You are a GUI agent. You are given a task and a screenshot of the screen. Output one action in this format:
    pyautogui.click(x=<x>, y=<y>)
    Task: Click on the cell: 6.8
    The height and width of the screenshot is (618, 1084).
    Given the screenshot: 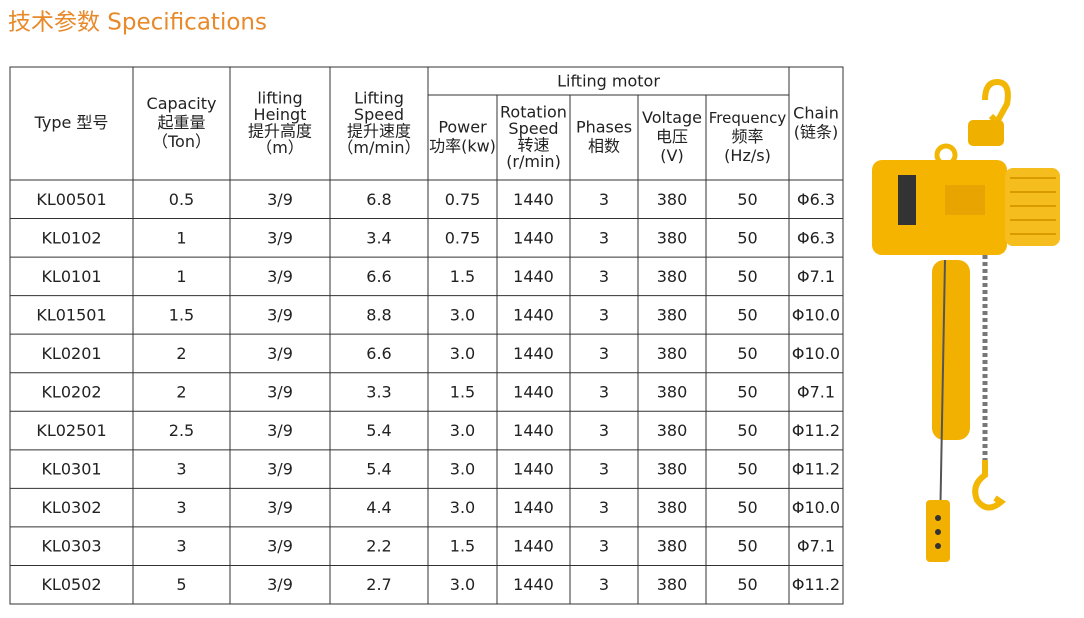 What is the action you would take?
    pyautogui.click(x=378, y=199)
    